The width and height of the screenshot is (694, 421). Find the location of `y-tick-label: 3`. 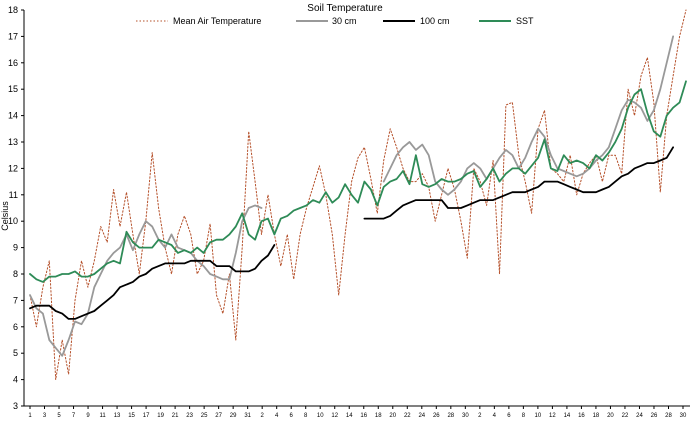

y-tick-label: 3 is located at coordinates (15, 406).